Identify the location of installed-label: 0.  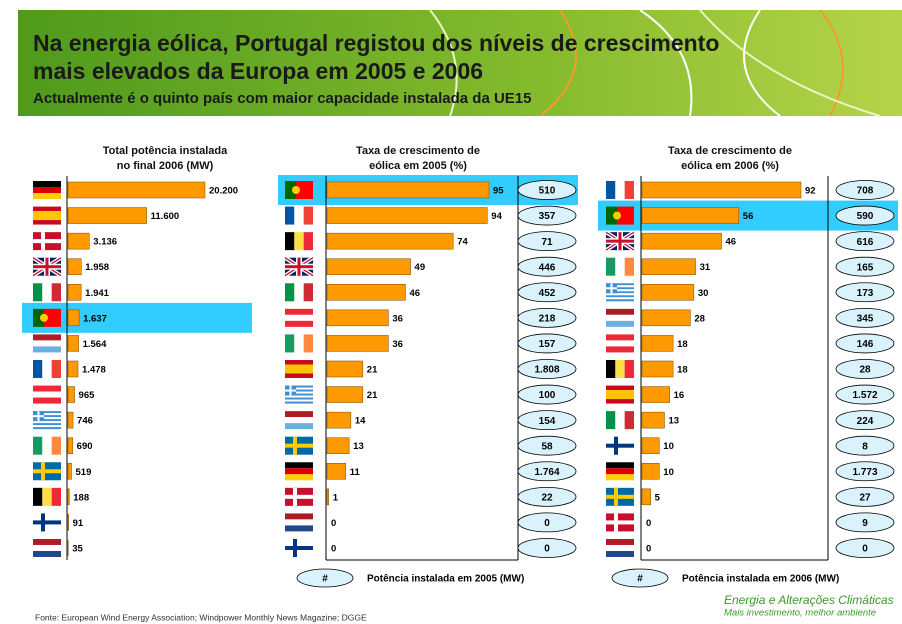
(547, 549).